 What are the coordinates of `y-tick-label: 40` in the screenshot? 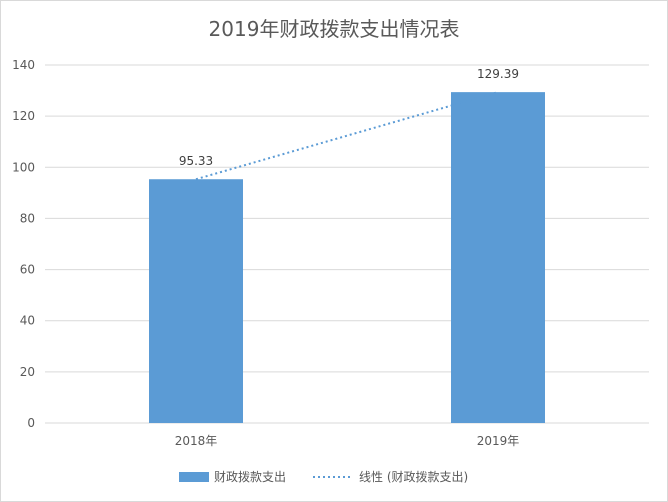 It's located at (27, 321).